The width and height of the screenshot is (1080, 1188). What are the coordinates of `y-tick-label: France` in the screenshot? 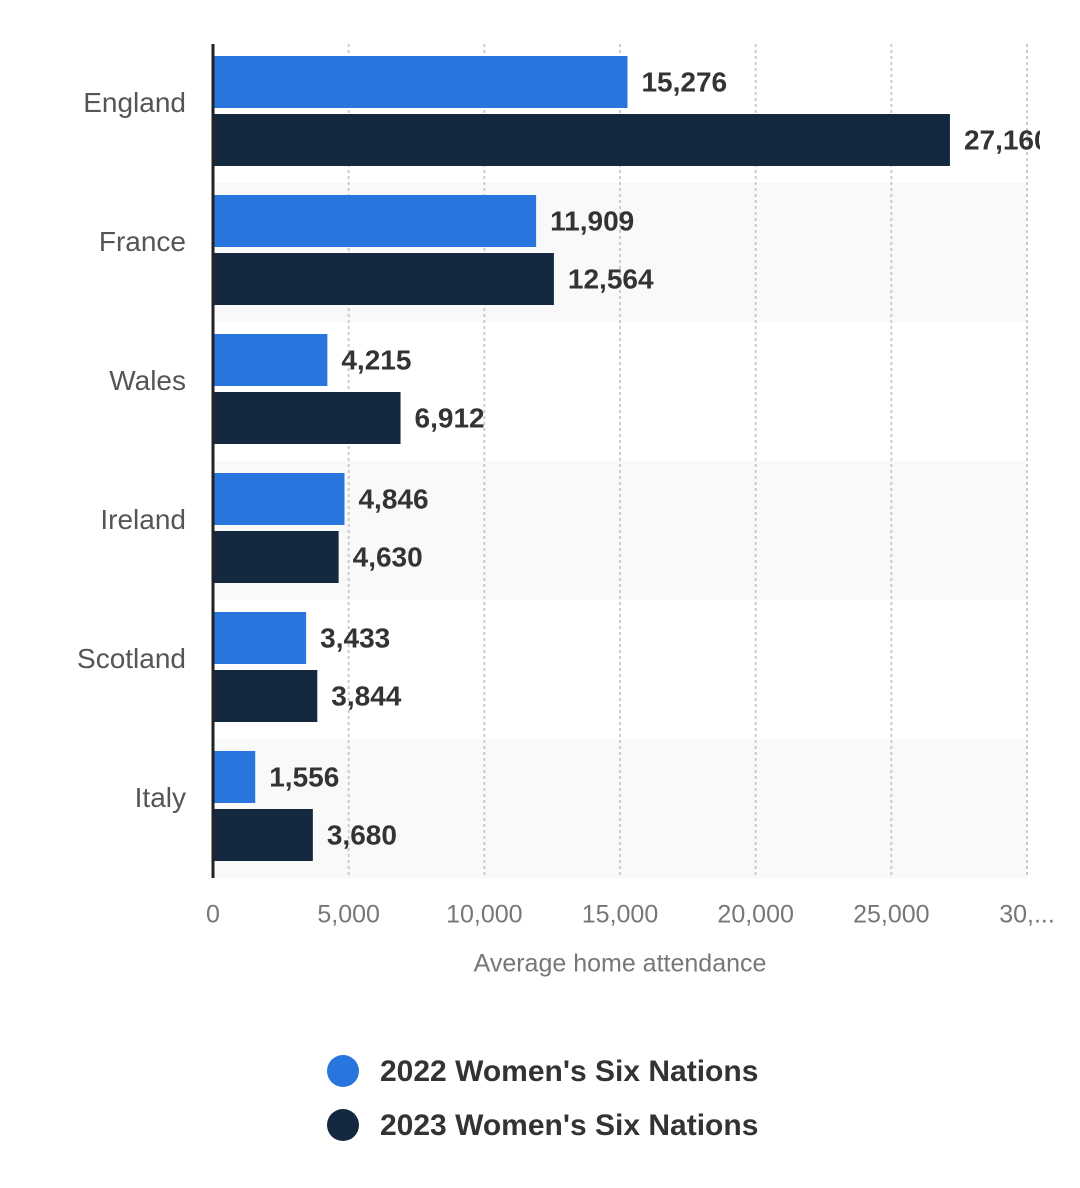 It's located at (142, 241).